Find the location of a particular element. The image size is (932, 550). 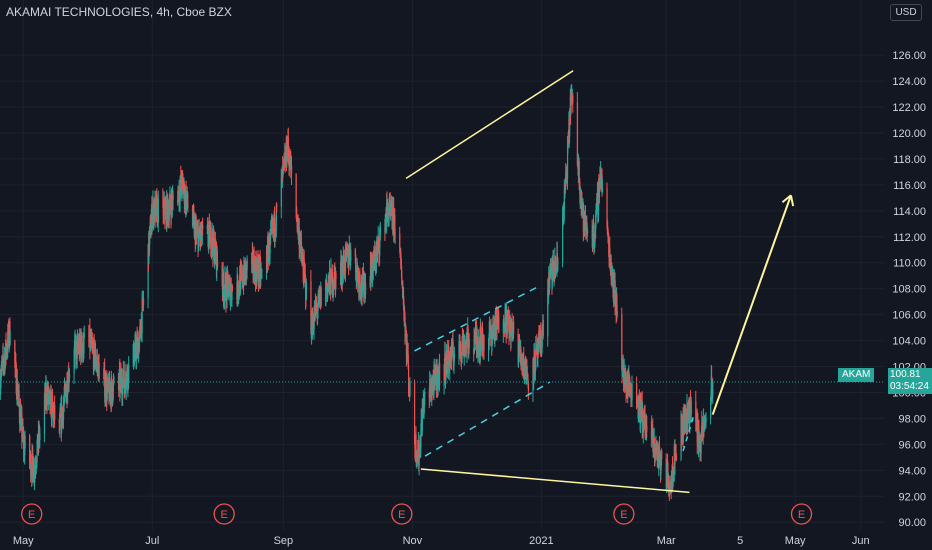

lower-trendline is located at coordinates (555, 481).